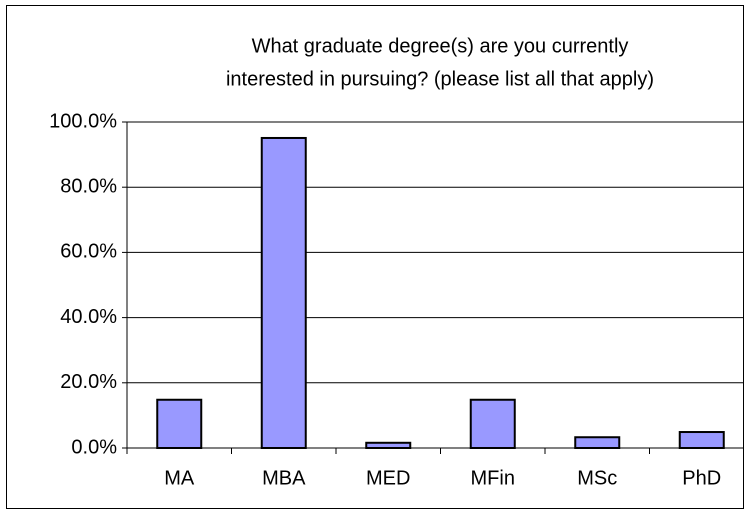 The height and width of the screenshot is (513, 752). Describe the element at coordinates (88, 186) in the screenshot. I see `y-tick-label: 80.0%` at that location.